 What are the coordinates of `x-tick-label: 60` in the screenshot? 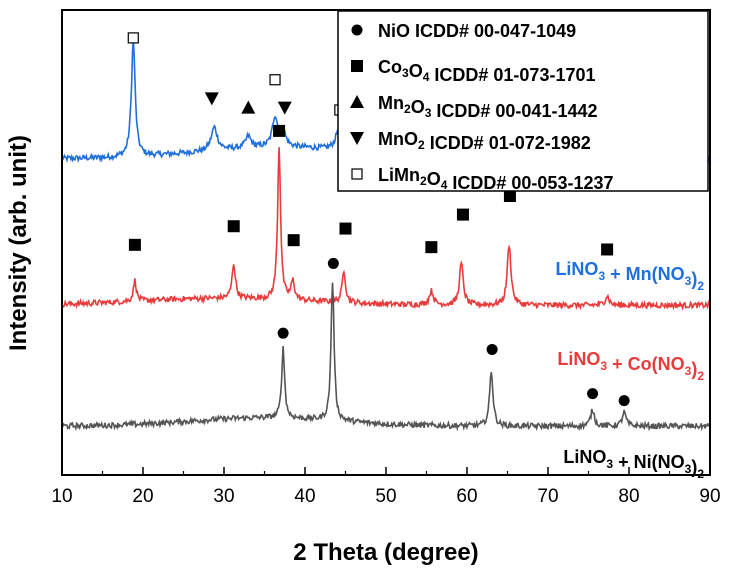 It's located at (466, 496).